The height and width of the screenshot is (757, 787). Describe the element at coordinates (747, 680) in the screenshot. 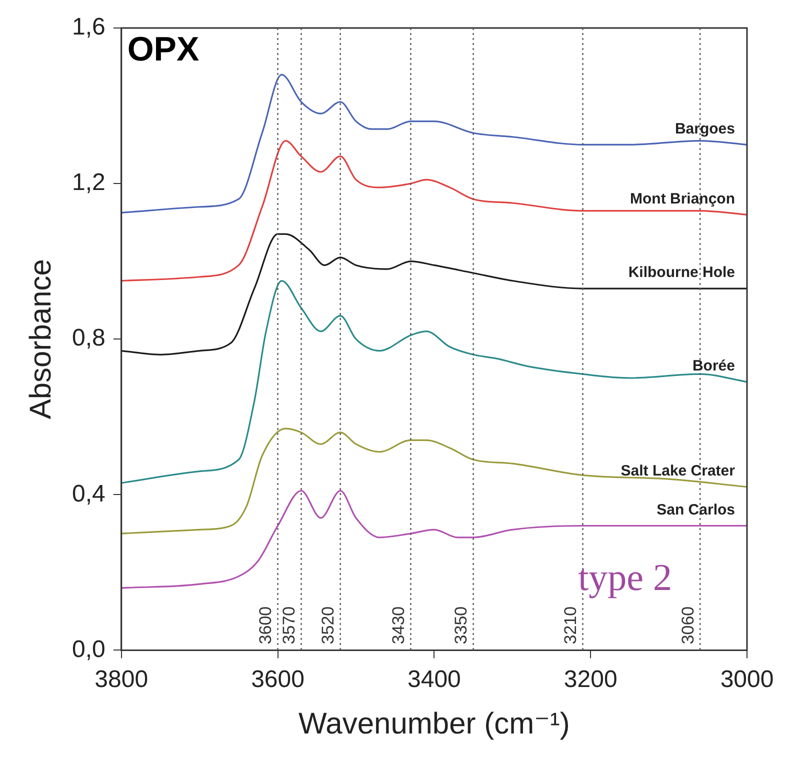

I see `x-tick-label: 3000` at that location.